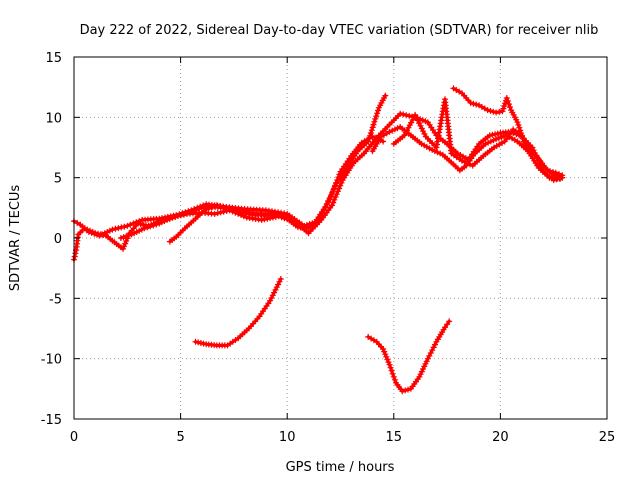  Describe the element at coordinates (58, 179) in the screenshot. I see `y-tick-label: 5` at that location.